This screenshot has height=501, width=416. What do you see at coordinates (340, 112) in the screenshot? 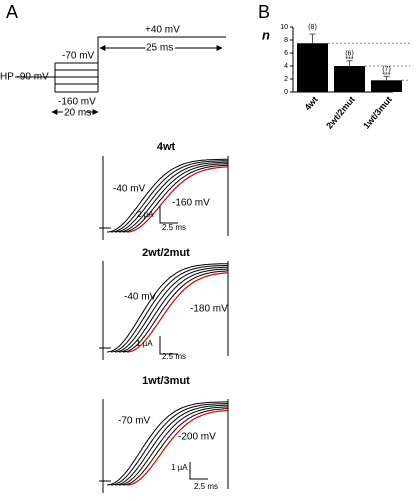
I see `x-tick-label: 2wt/2mut` at bounding box center [340, 112].